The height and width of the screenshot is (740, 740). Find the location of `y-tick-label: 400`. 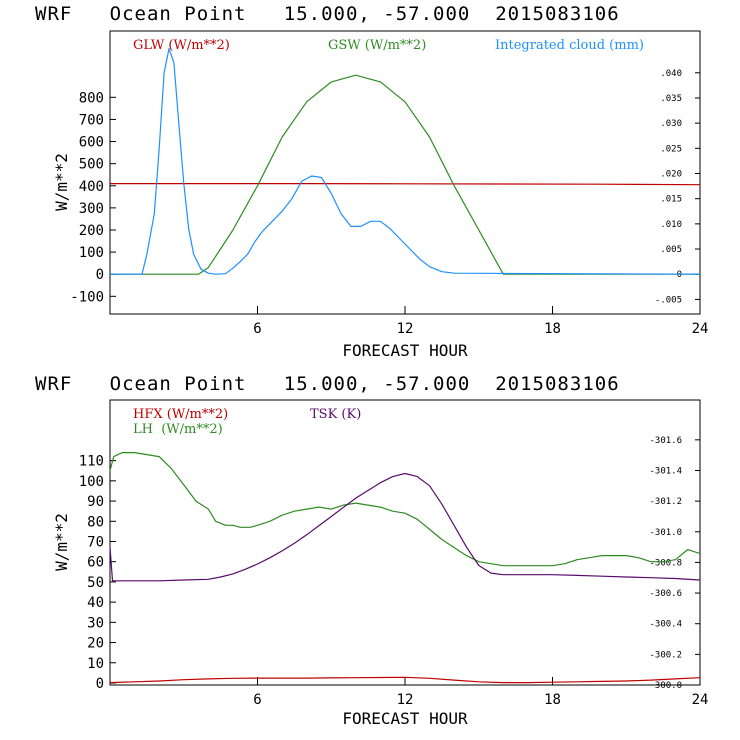

y-tick-label: 400 is located at coordinates (91, 187).